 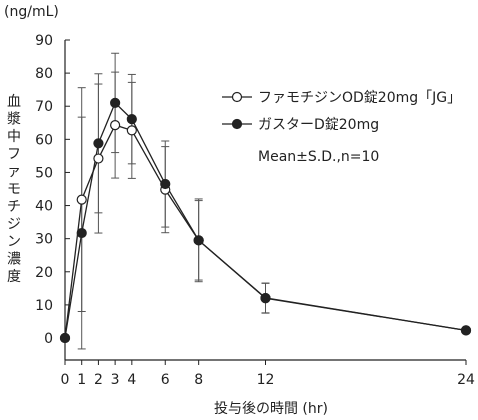 What do you see at coordinates (44, 107) in the screenshot?
I see `y-tick-label: 70` at bounding box center [44, 107].